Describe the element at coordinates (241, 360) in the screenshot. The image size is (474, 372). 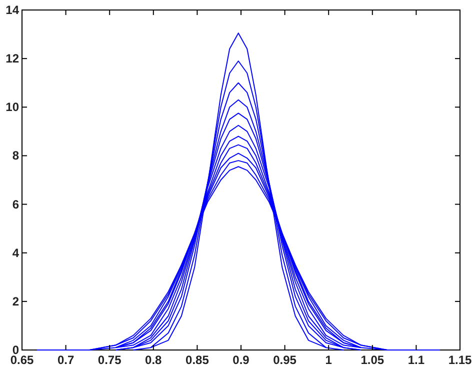
I see `x-tick-label: 0.9` at that location.